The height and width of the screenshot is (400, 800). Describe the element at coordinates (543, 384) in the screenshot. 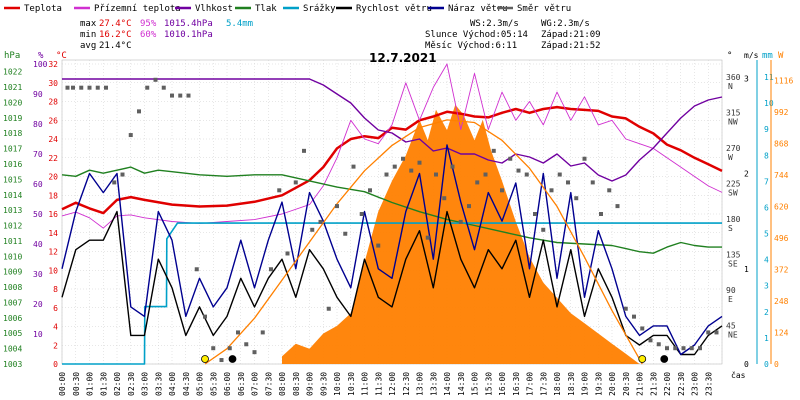

I see `time-tick-label: 17:30` at that location.